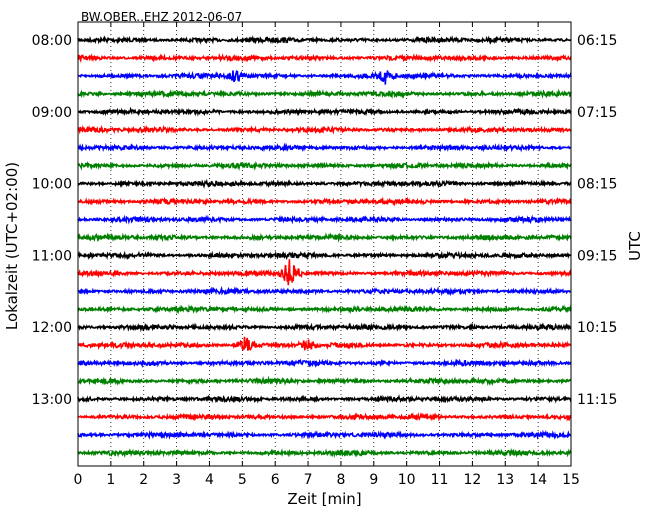 Image resolution: width=650 pixels, height=520 pixels. Describe the element at coordinates (440, 480) in the screenshot. I see `x-tick-label: 11` at that location.